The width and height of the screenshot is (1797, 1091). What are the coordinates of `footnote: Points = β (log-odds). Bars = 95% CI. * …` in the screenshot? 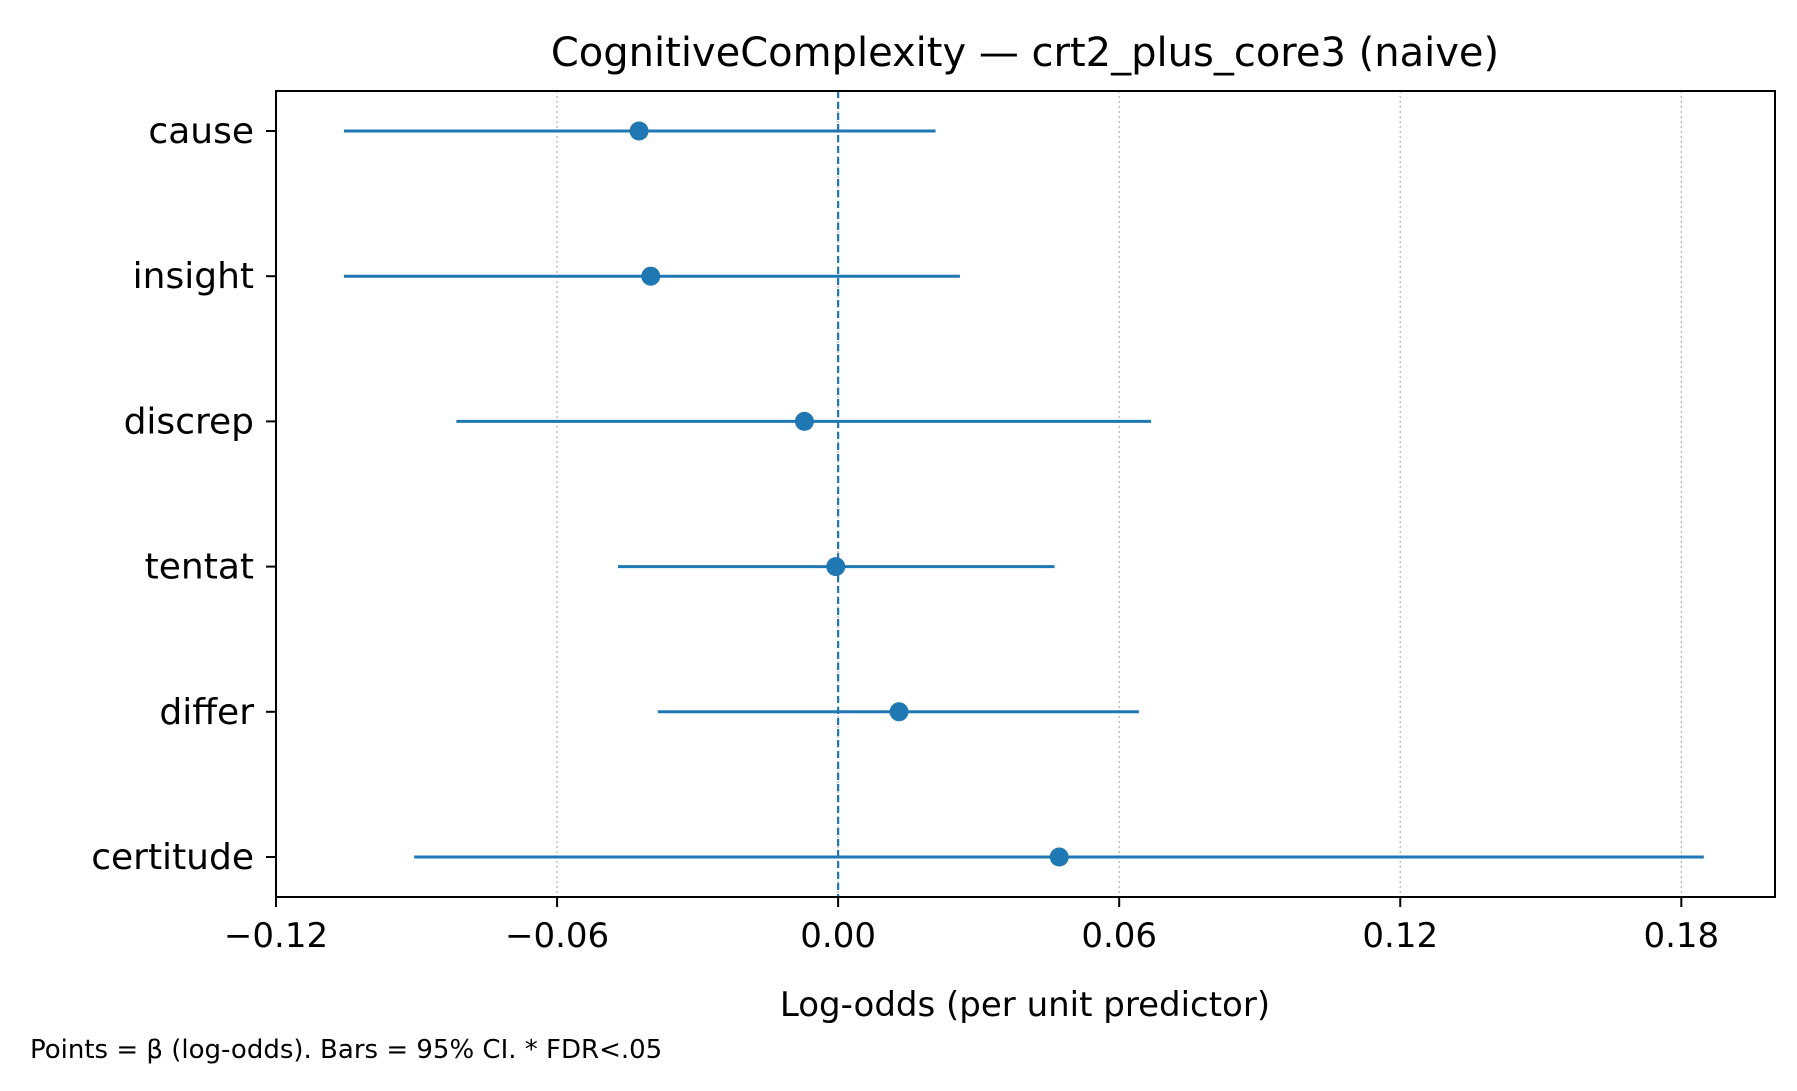 It's located at (346, 1050).